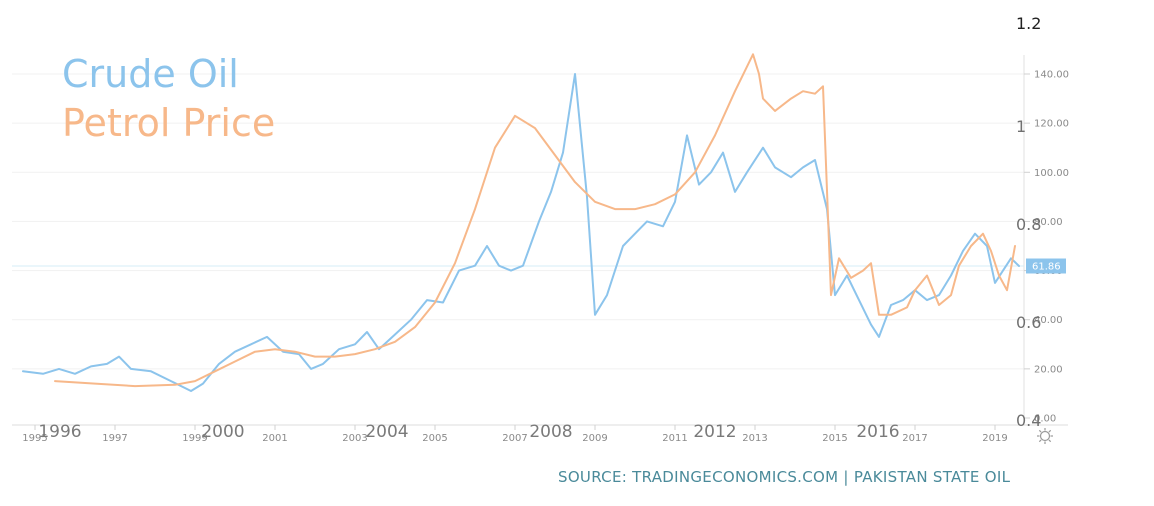  I want to click on x-overlay-label: 2004, so click(386, 432).